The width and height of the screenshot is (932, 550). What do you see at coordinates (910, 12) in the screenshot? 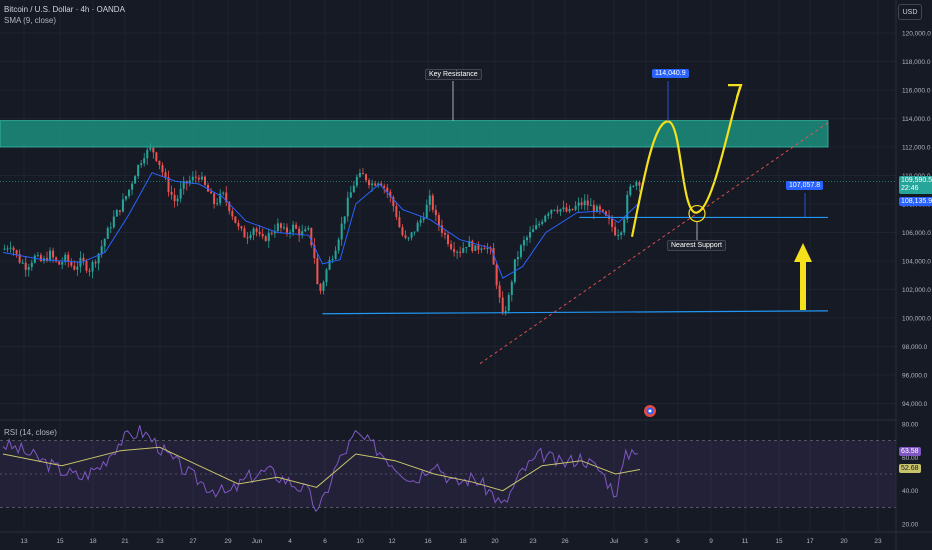
I see `currency-button: USD` at bounding box center [910, 12].